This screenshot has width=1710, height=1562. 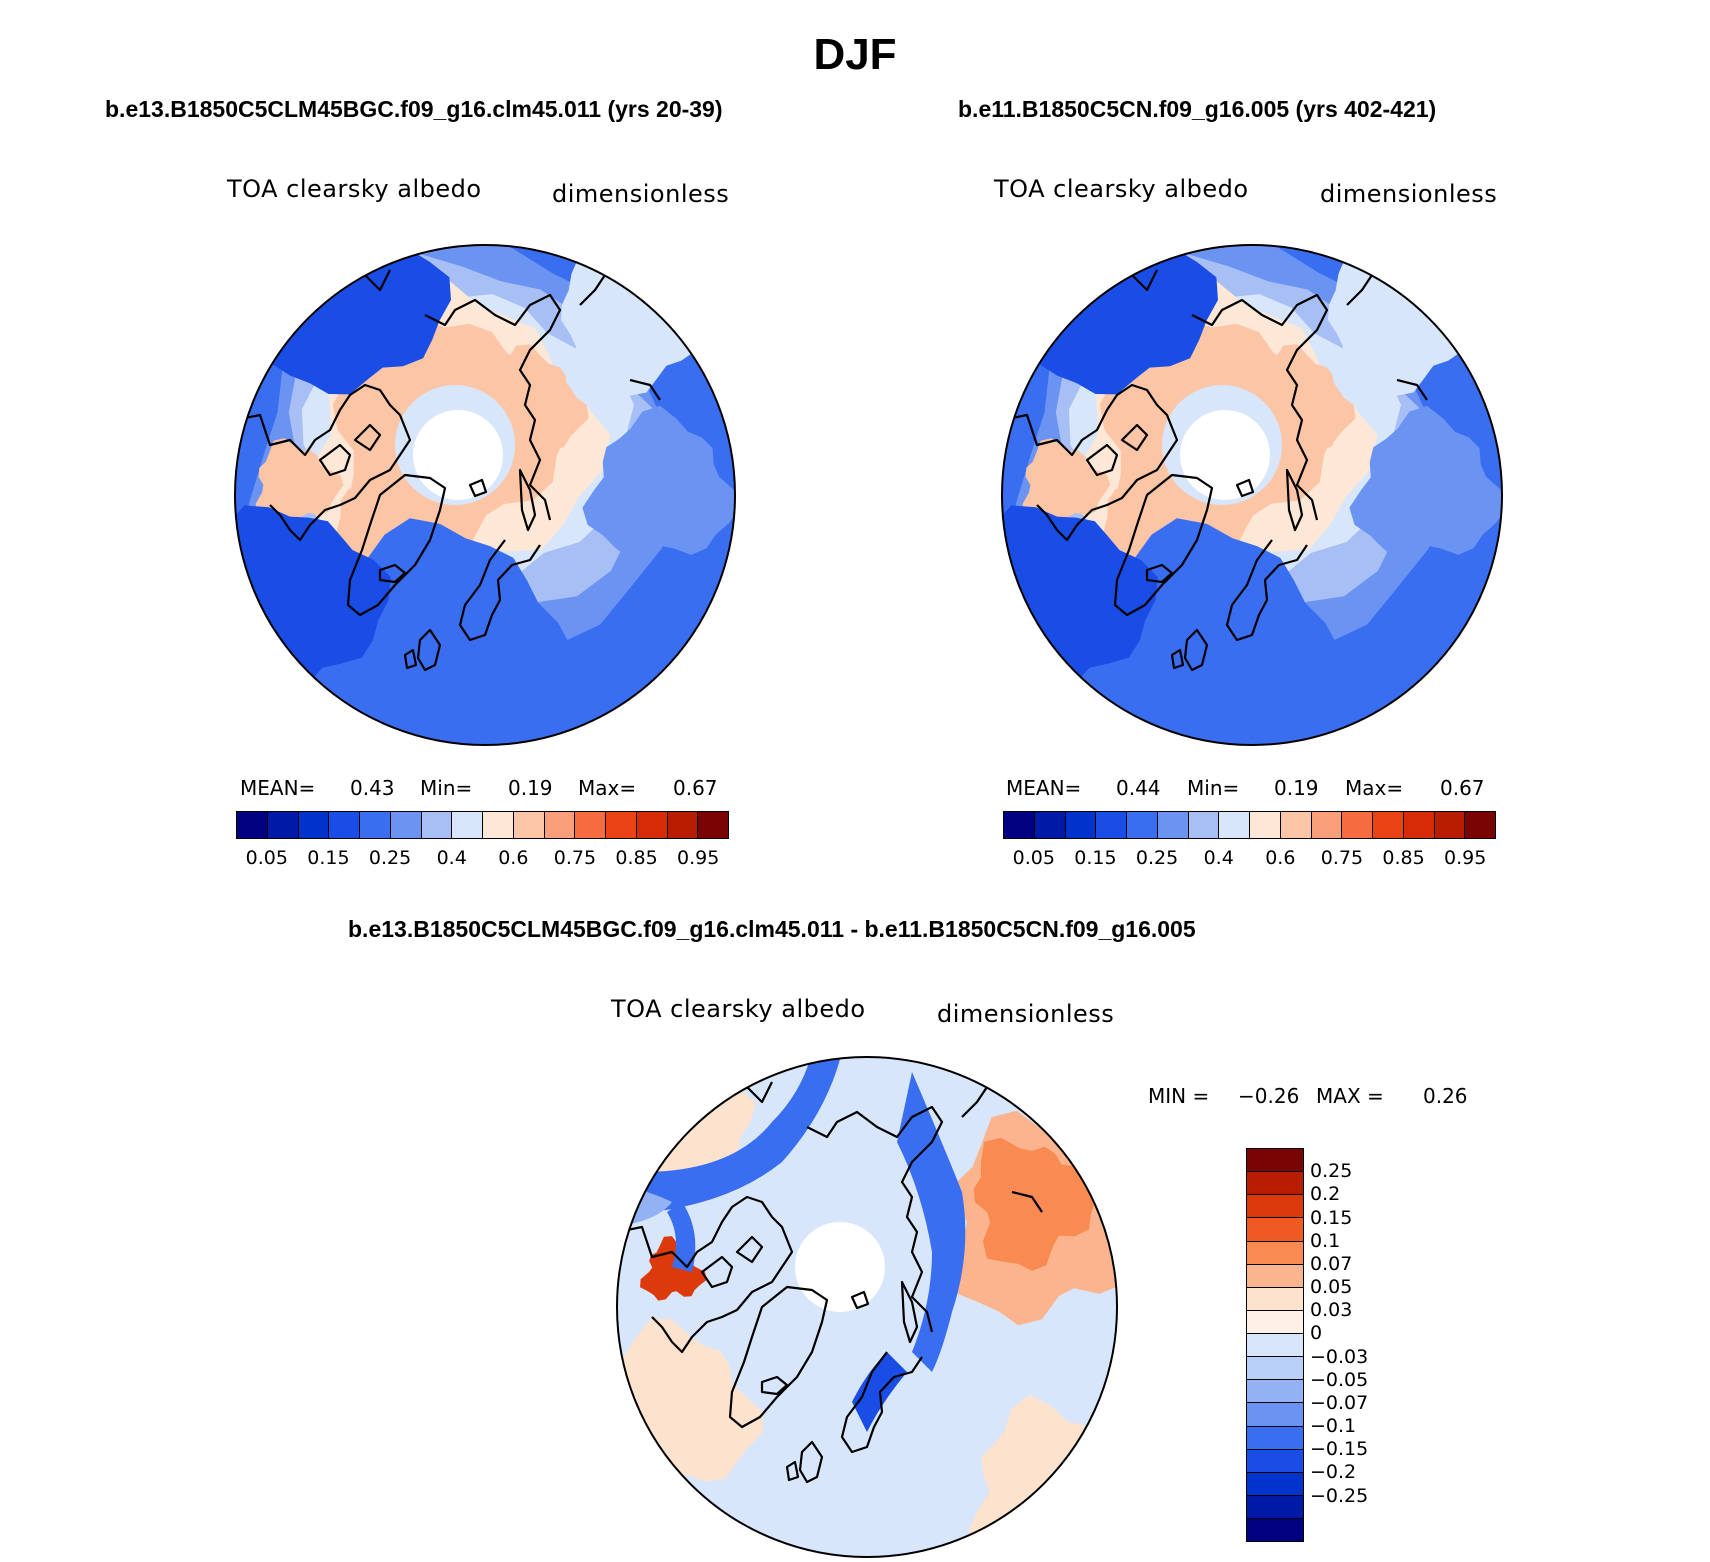 I want to click on diff-max-label: MAX =, so click(x=1350, y=1096).